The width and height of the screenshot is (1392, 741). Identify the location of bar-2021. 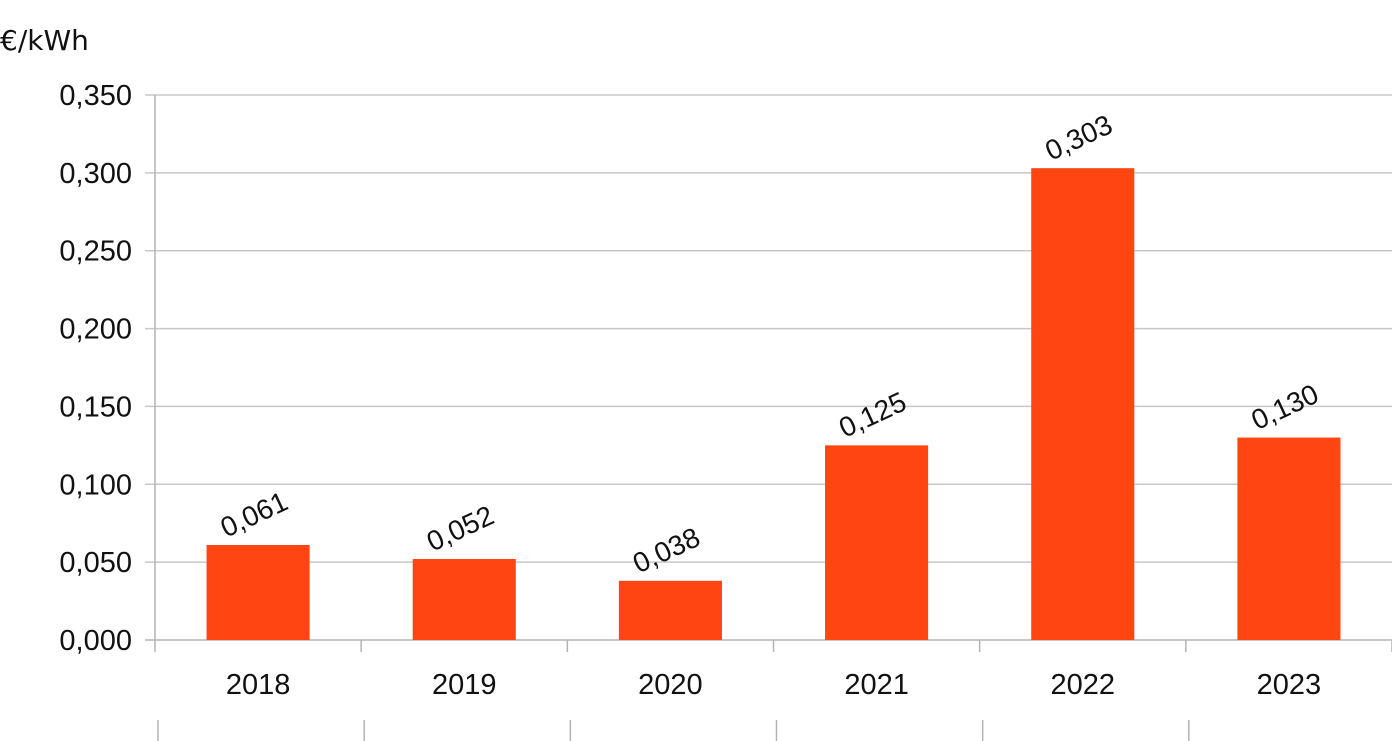
(877, 542).